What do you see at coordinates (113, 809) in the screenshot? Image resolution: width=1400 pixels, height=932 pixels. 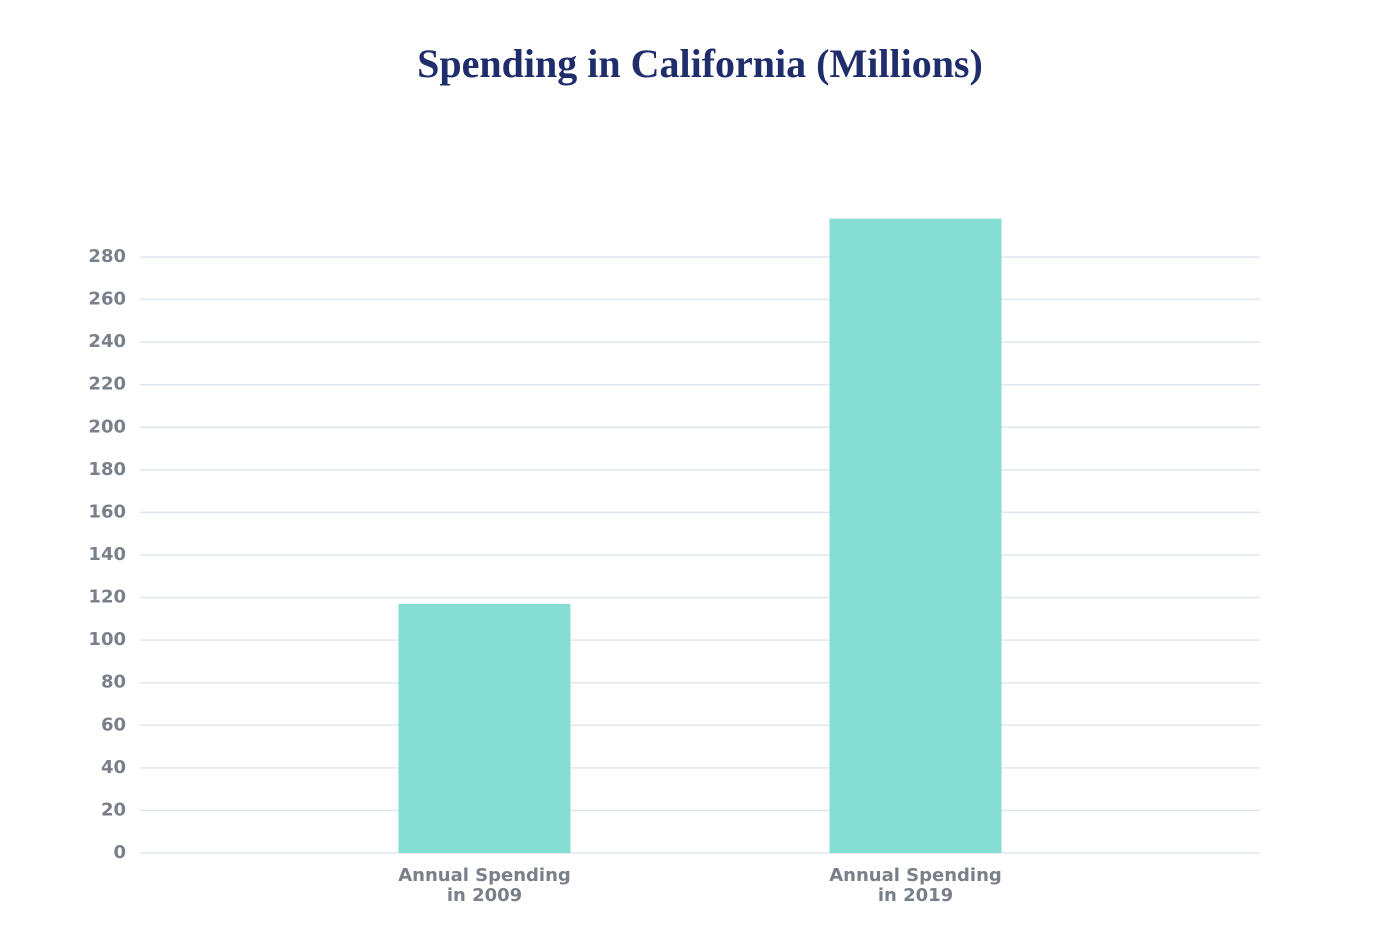 I see `y-tick-label: 20` at bounding box center [113, 809].